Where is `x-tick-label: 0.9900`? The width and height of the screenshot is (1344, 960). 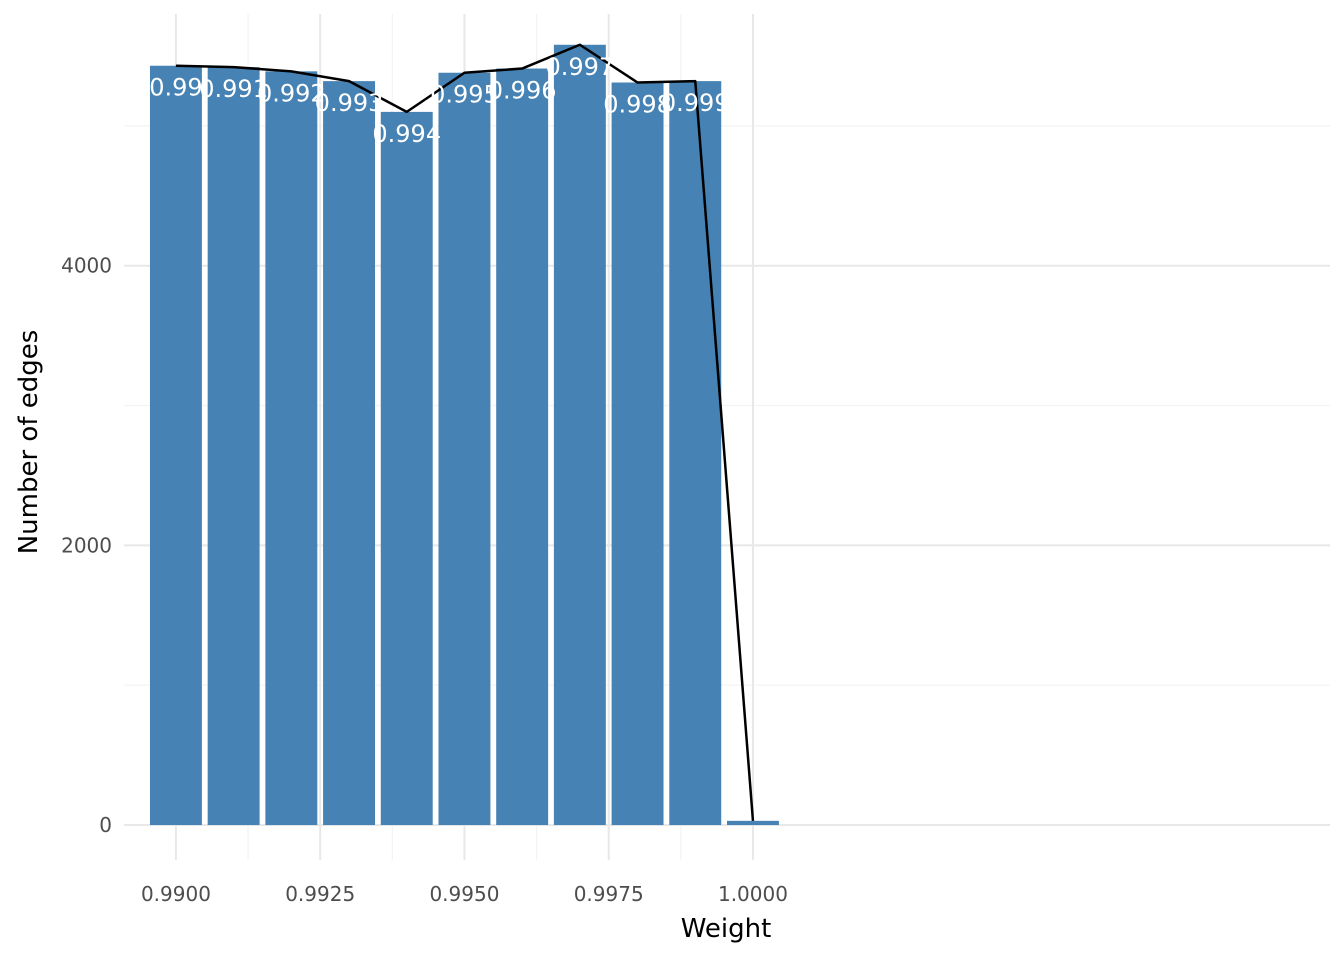 x-tick-label: 0.9900 is located at coordinates (176, 894).